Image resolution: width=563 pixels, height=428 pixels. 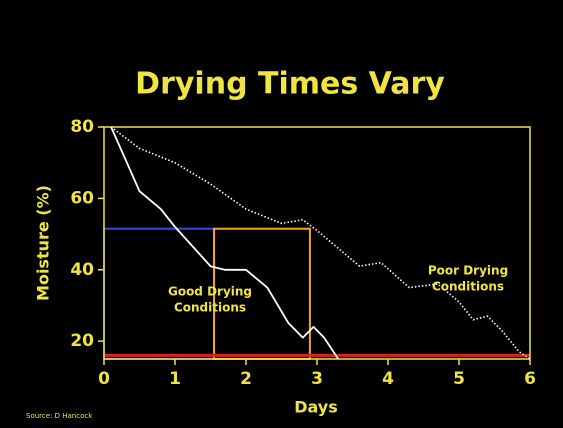 I want to click on x-tick-label: 6, so click(x=530, y=379).